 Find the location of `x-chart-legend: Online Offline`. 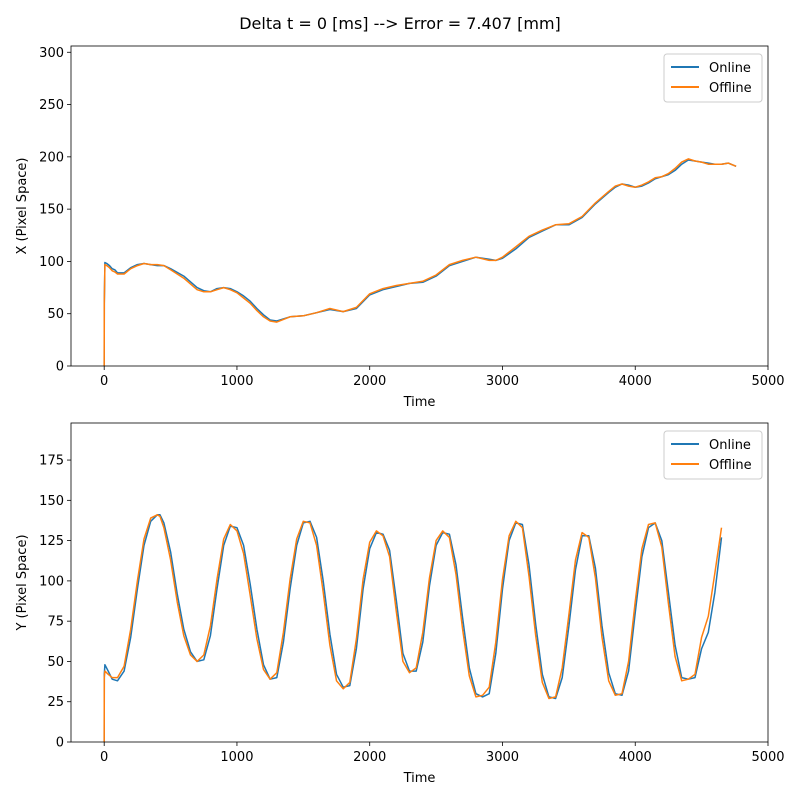

x-chart-legend: Online Offline is located at coordinates (713, 78).